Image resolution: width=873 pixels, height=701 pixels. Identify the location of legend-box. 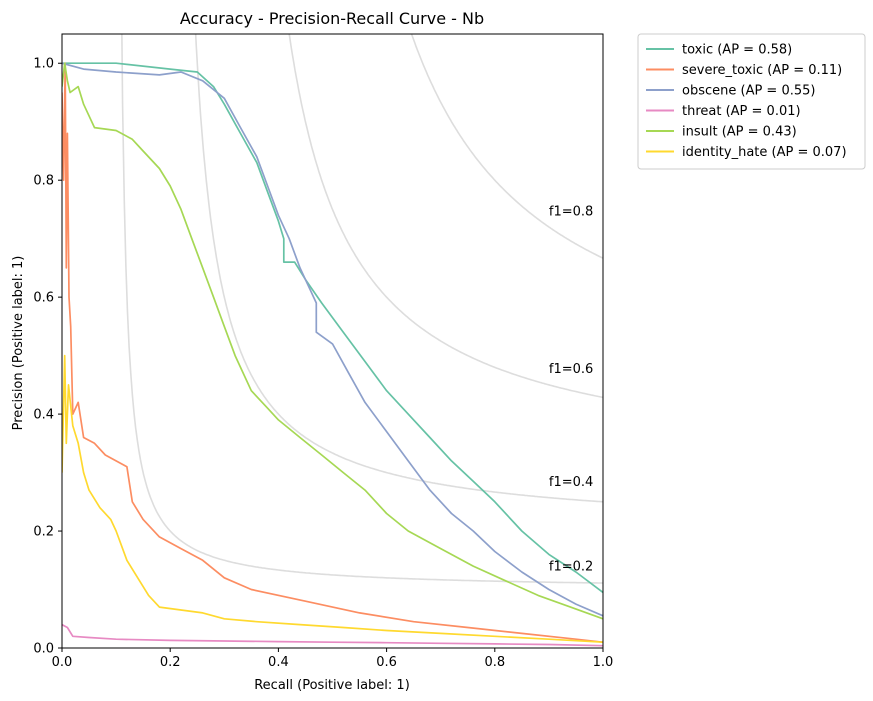
(751, 101).